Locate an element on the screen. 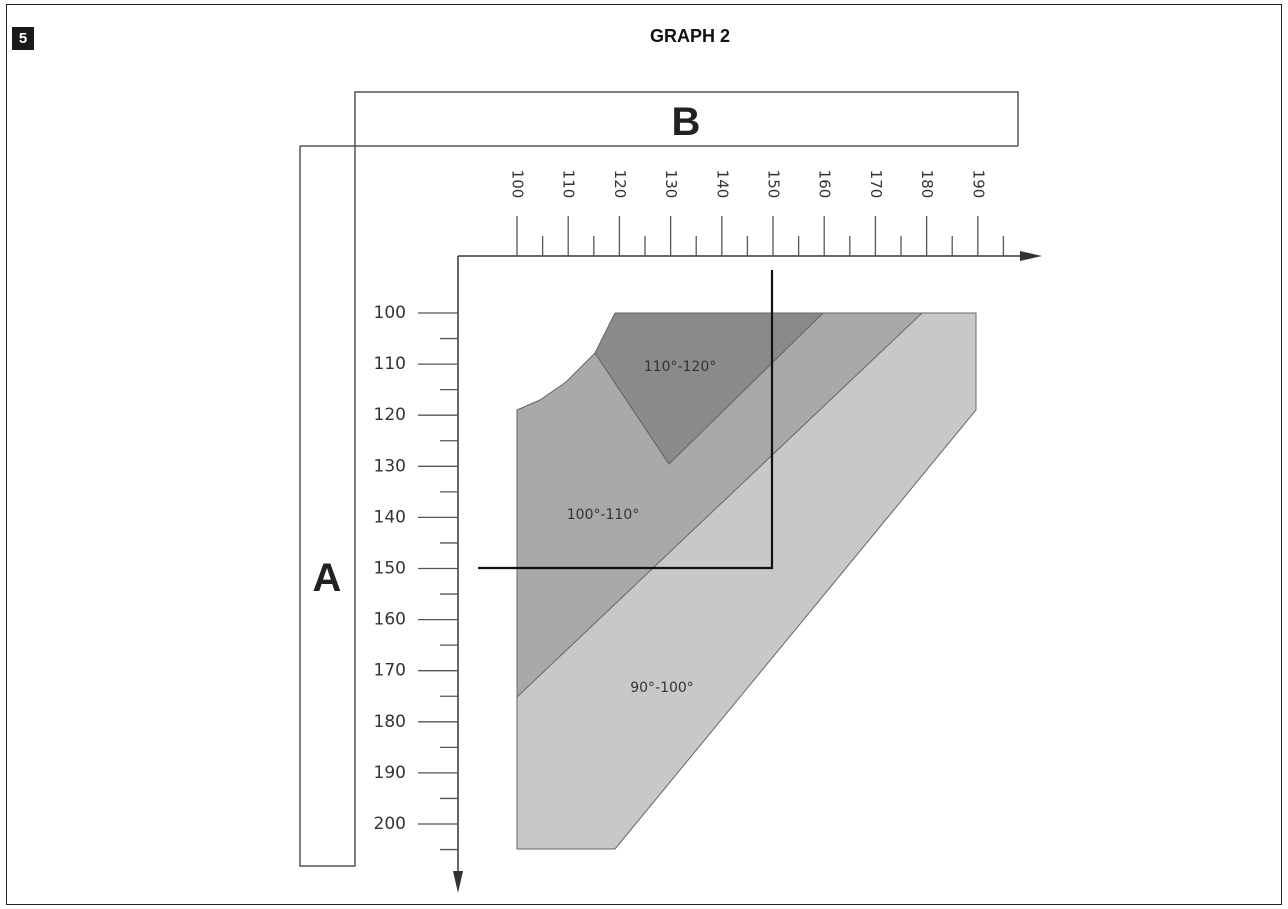  axis-a-tick-label: 100 is located at coordinates (390, 313).